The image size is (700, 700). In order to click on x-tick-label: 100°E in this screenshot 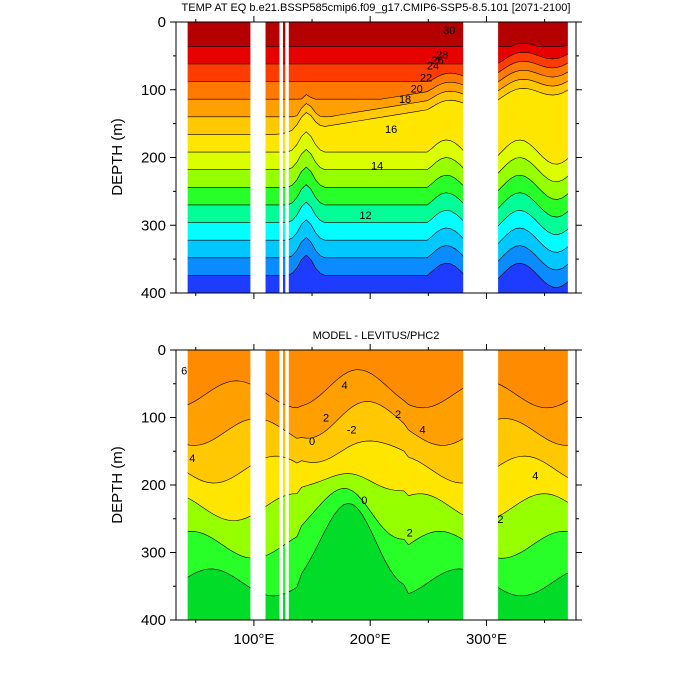, I will do `click(253, 639)`.